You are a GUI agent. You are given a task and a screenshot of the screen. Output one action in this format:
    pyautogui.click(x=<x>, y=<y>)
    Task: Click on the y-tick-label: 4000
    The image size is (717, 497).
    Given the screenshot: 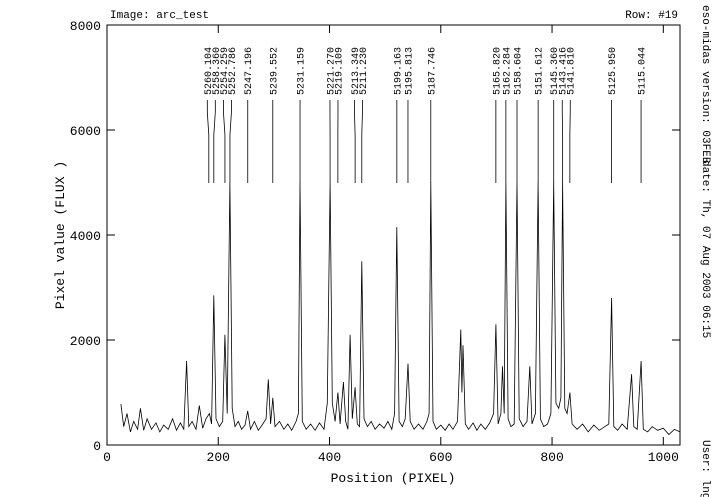 What is the action you would take?
    pyautogui.click(x=85, y=236)
    